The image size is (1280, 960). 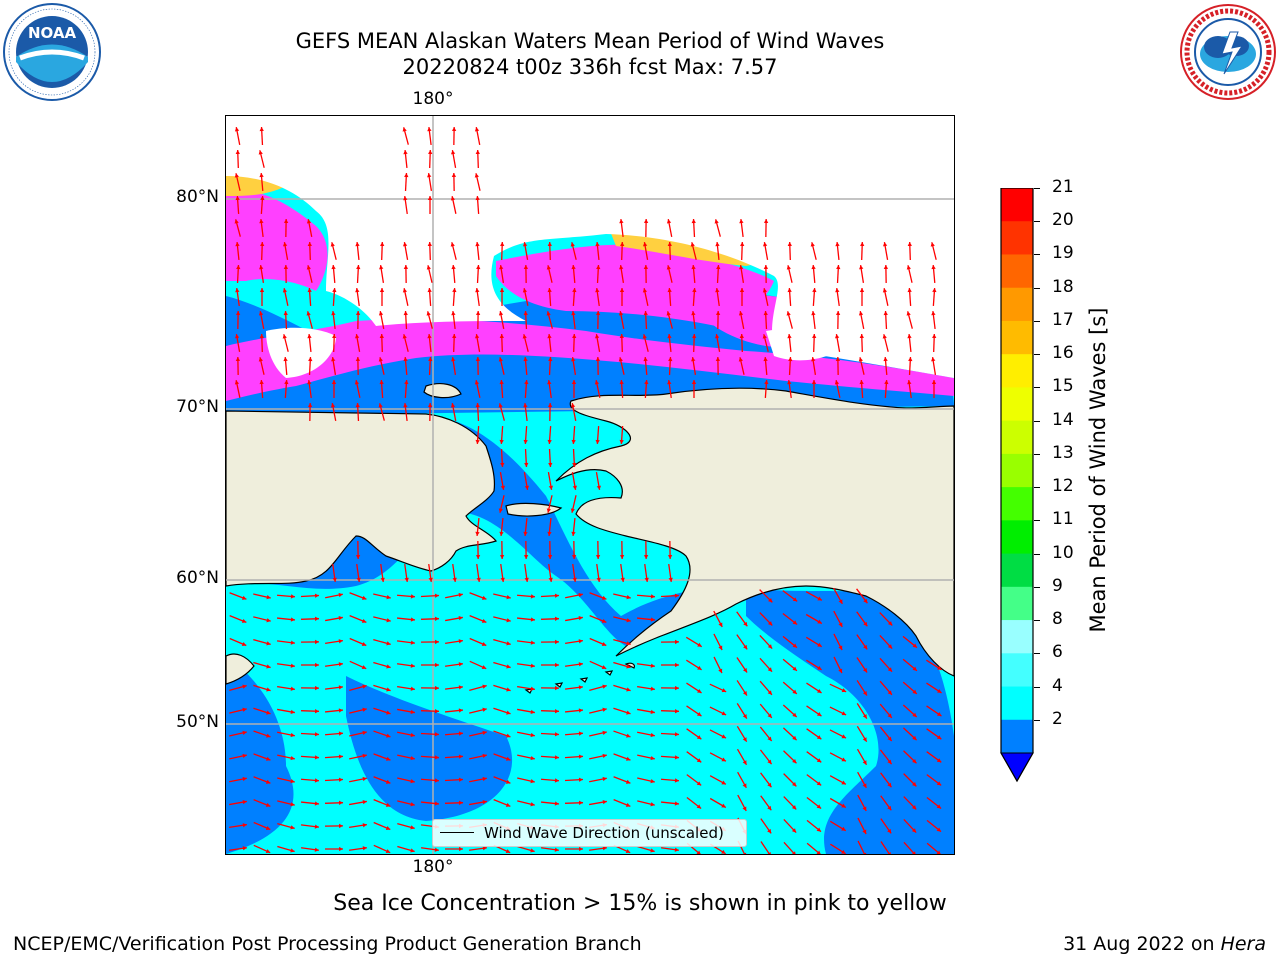 What do you see at coordinates (1057, 652) in the screenshot?
I see `colorbar-tick-label: 6` at bounding box center [1057, 652].